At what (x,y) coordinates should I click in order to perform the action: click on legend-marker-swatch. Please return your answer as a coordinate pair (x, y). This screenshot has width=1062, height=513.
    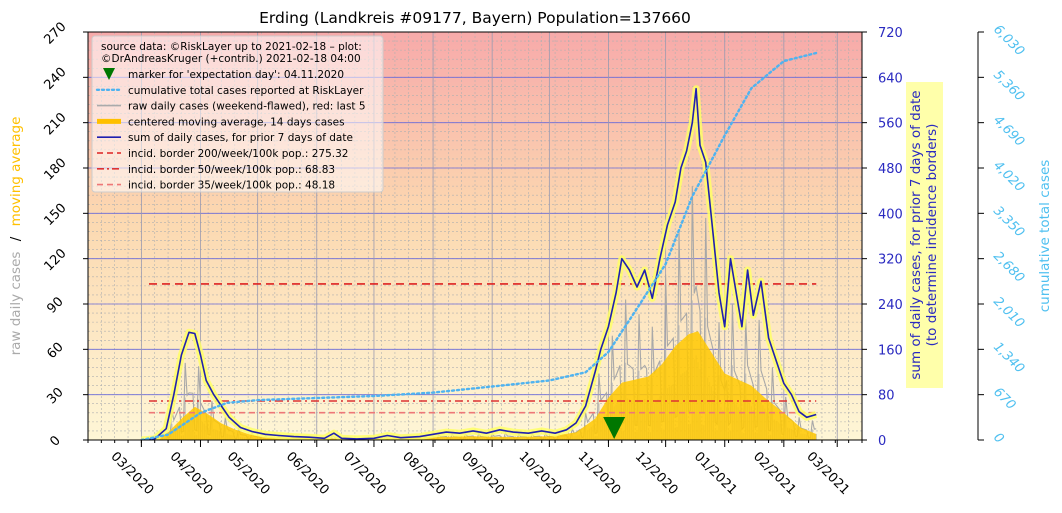
    Looking at the image, I should click on (109, 74).